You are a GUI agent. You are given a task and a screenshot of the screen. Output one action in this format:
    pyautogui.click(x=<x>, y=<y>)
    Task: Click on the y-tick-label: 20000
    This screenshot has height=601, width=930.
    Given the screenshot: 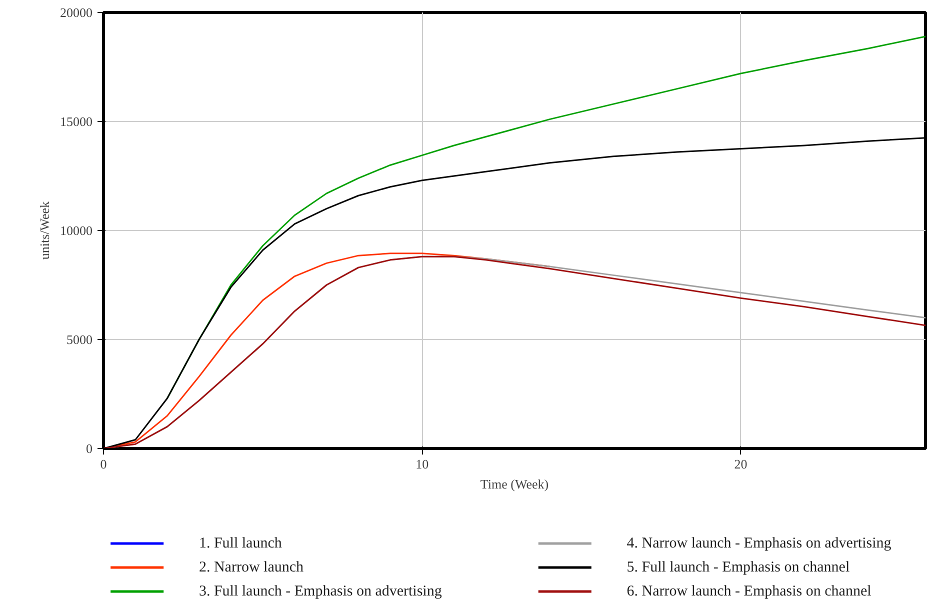 What is the action you would take?
    pyautogui.click(x=76, y=12)
    